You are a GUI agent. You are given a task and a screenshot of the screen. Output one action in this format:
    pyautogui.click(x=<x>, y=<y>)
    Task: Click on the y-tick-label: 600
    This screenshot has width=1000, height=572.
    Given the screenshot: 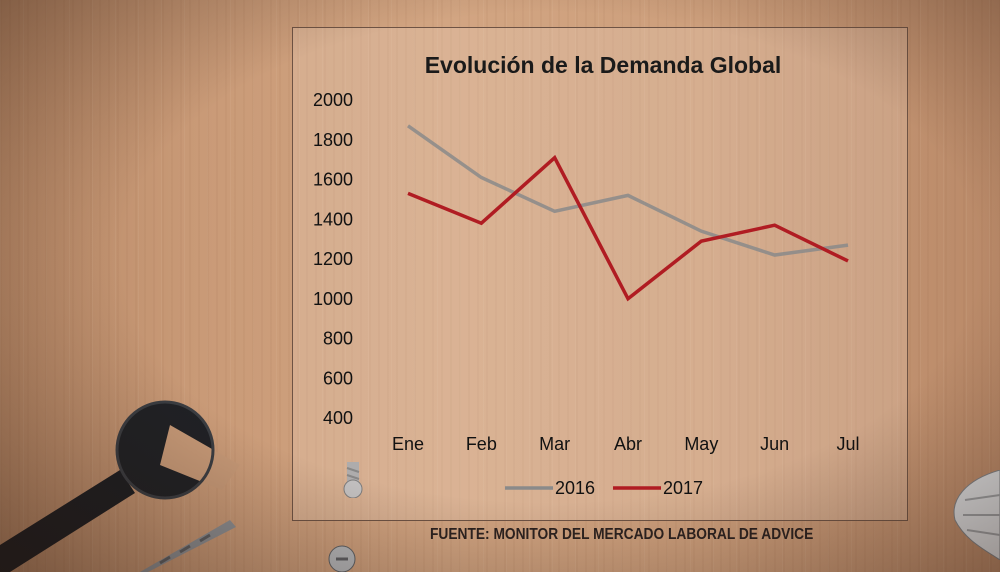 What is the action you would take?
    pyautogui.click(x=338, y=378)
    